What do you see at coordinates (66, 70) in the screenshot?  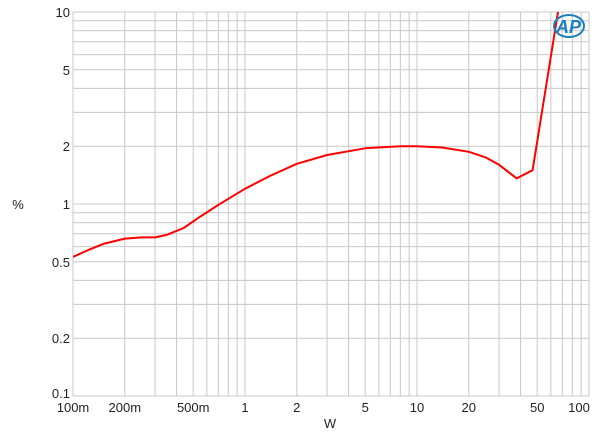 I see `y-tick-label: 5` at bounding box center [66, 70].